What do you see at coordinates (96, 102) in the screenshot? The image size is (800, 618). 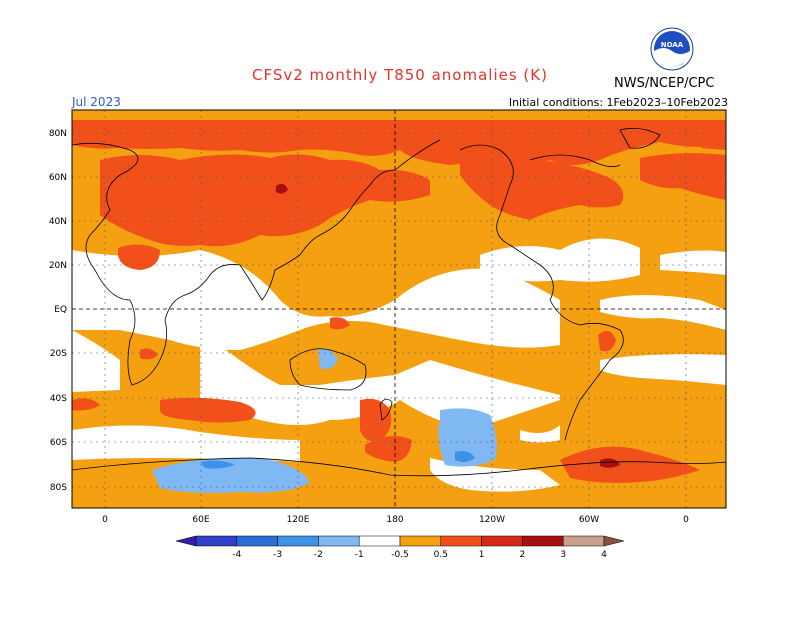 I see `forecast-month: Jul 2023` at bounding box center [96, 102].